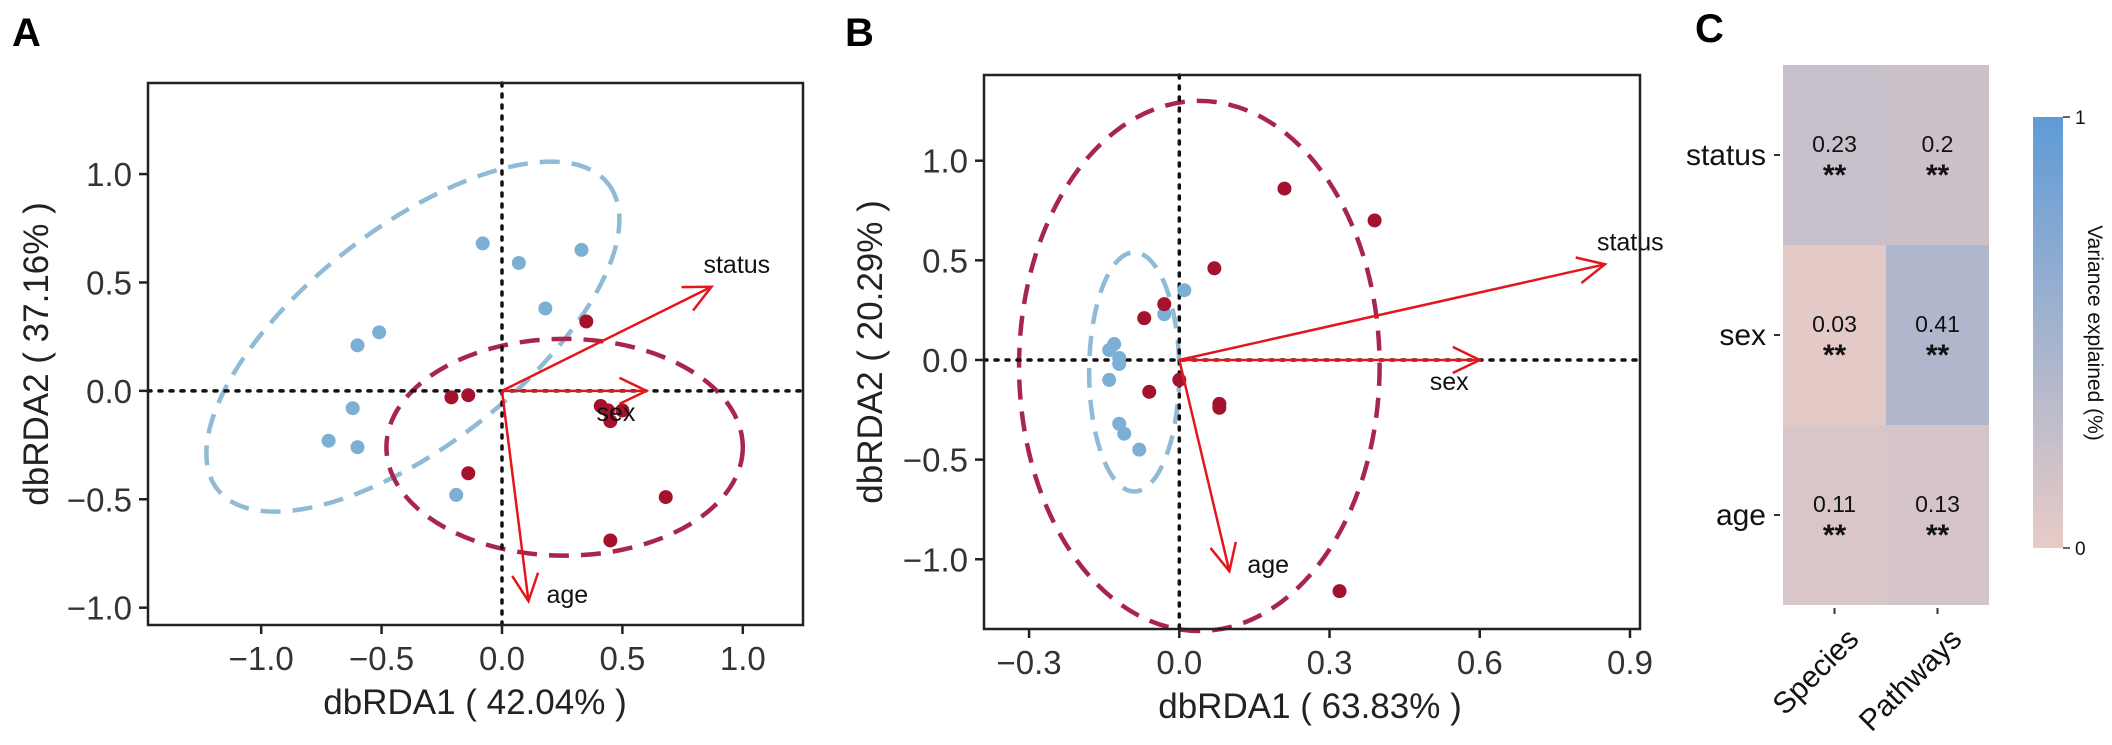  I want to click on heatmap-column-label-species: Species, so click(1816, 672).